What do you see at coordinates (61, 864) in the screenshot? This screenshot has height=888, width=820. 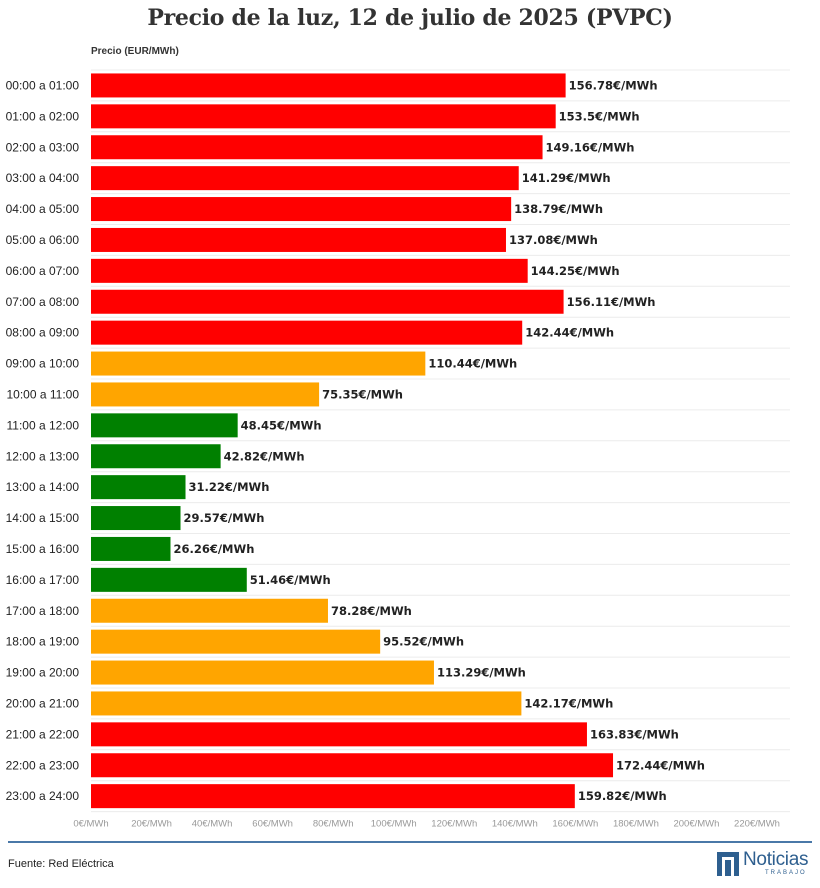 I see `source-note: Fuente: Red Eléctrica` at bounding box center [61, 864].